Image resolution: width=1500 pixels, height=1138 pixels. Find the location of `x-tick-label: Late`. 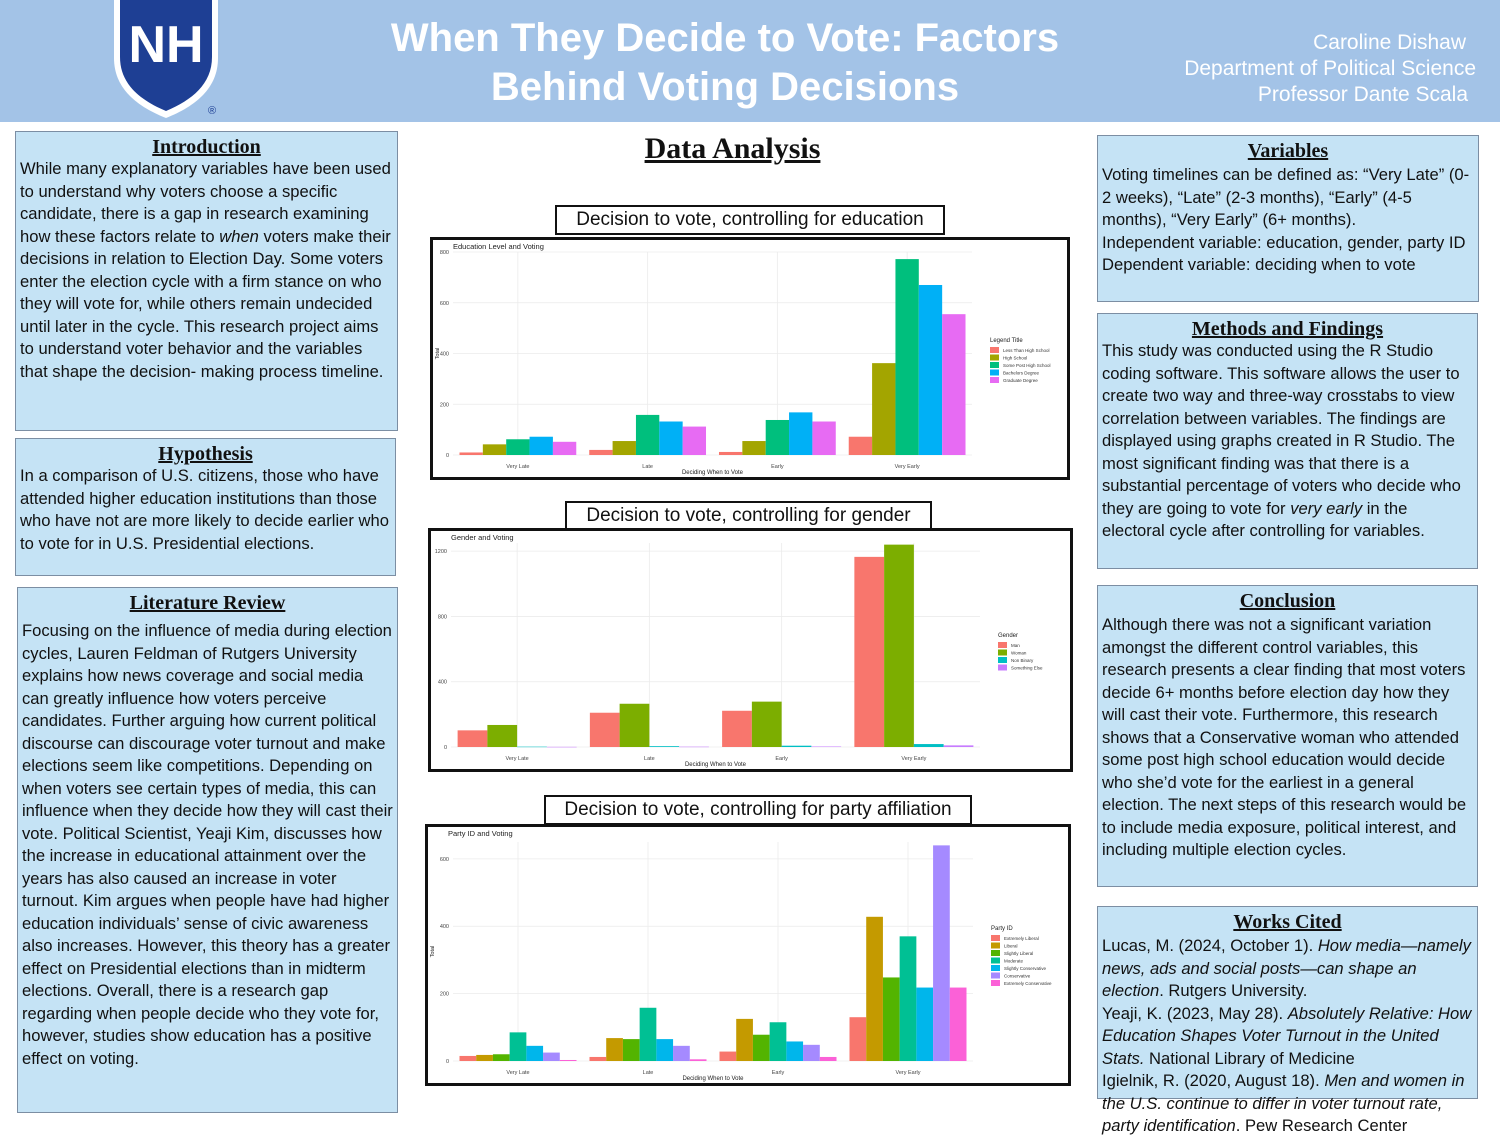

x-tick-label: Late is located at coordinates (648, 1073).